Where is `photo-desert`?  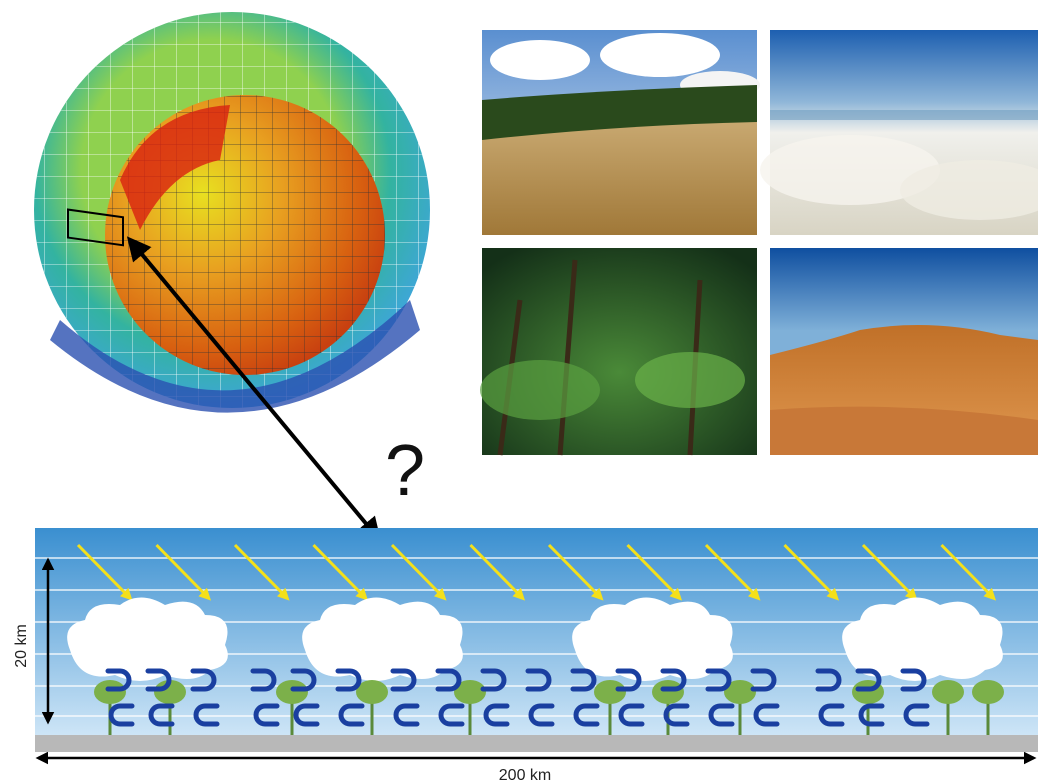
photo-desert is located at coordinates (904, 351).